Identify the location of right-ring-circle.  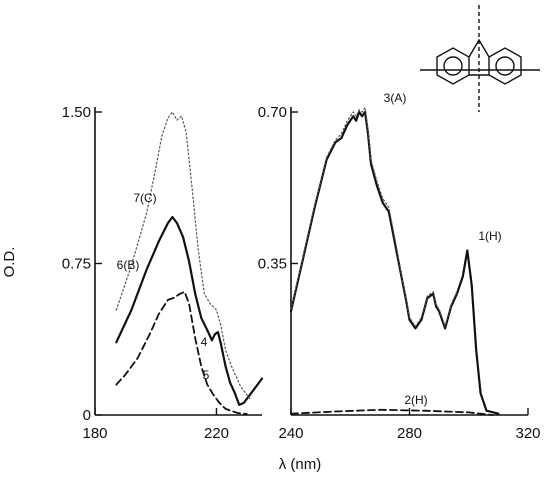
(505, 66).